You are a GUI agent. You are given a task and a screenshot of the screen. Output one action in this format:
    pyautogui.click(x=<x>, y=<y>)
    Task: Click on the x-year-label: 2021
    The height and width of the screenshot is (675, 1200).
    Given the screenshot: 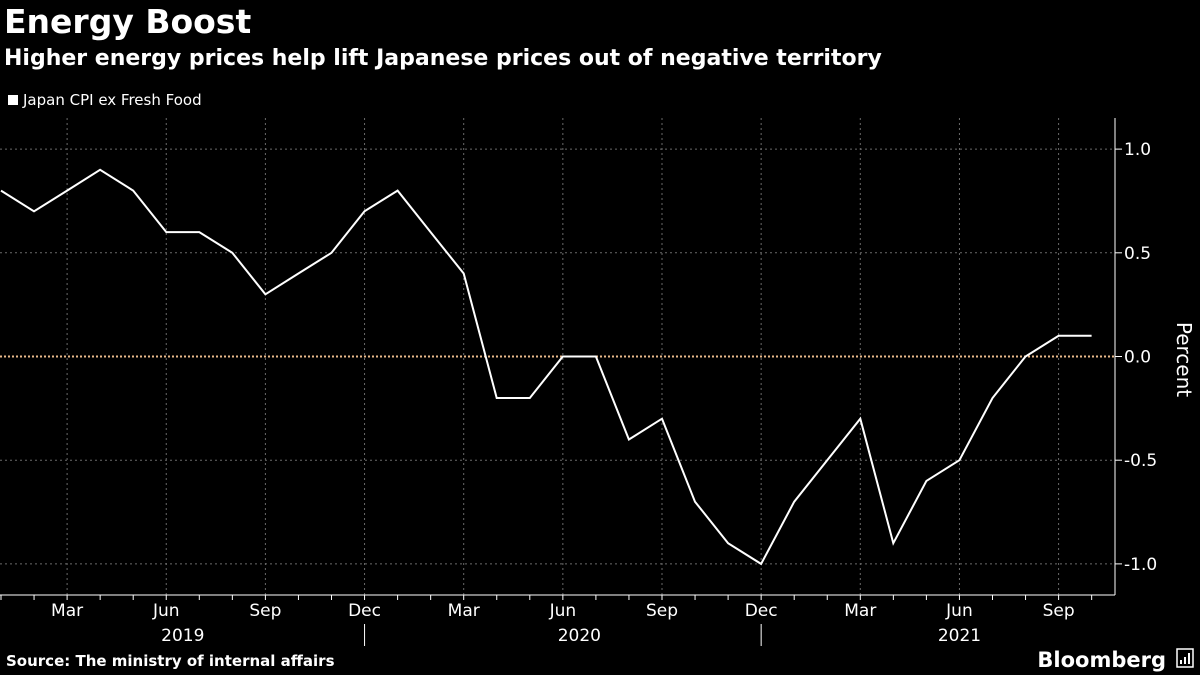 What is the action you would take?
    pyautogui.click(x=959, y=636)
    